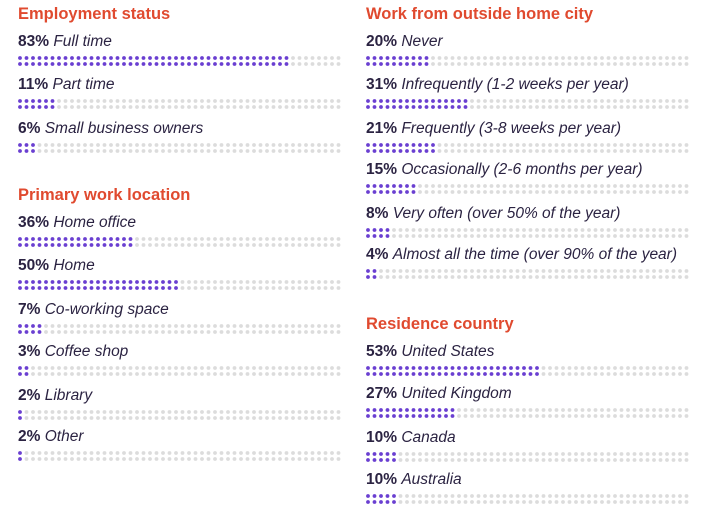 This screenshot has height=522, width=705. Describe the element at coordinates (480, 14) in the screenshot. I see `chart-title-work-outside-home-city: Work from outside home city` at that location.